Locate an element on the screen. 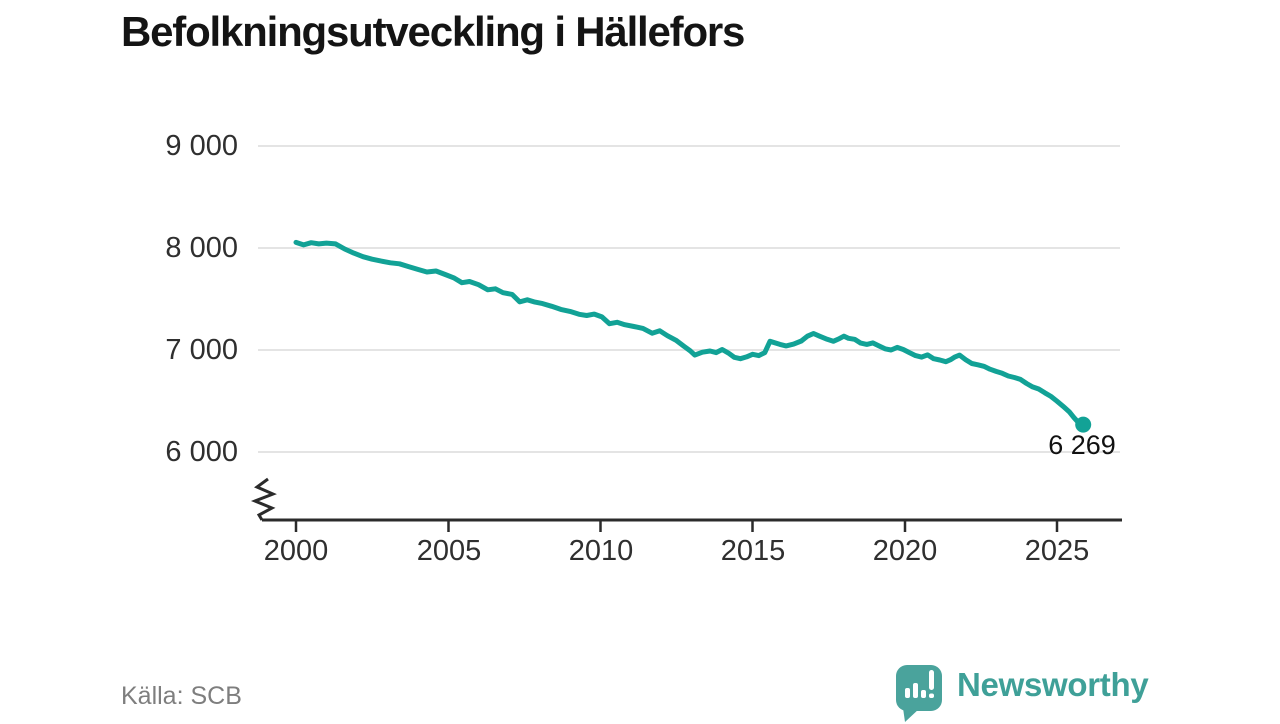  x-tick-label-2005: 2005 is located at coordinates (449, 551).